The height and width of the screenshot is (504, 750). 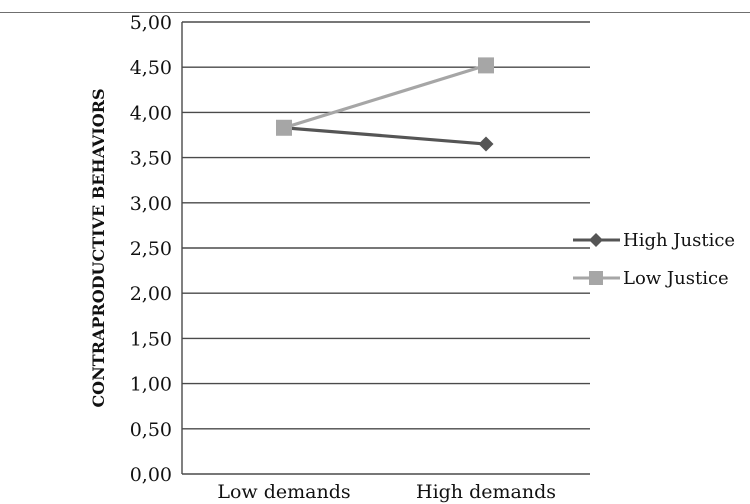 What do you see at coordinates (486, 492) in the screenshot?
I see `x-tick-label: High demands` at bounding box center [486, 492].